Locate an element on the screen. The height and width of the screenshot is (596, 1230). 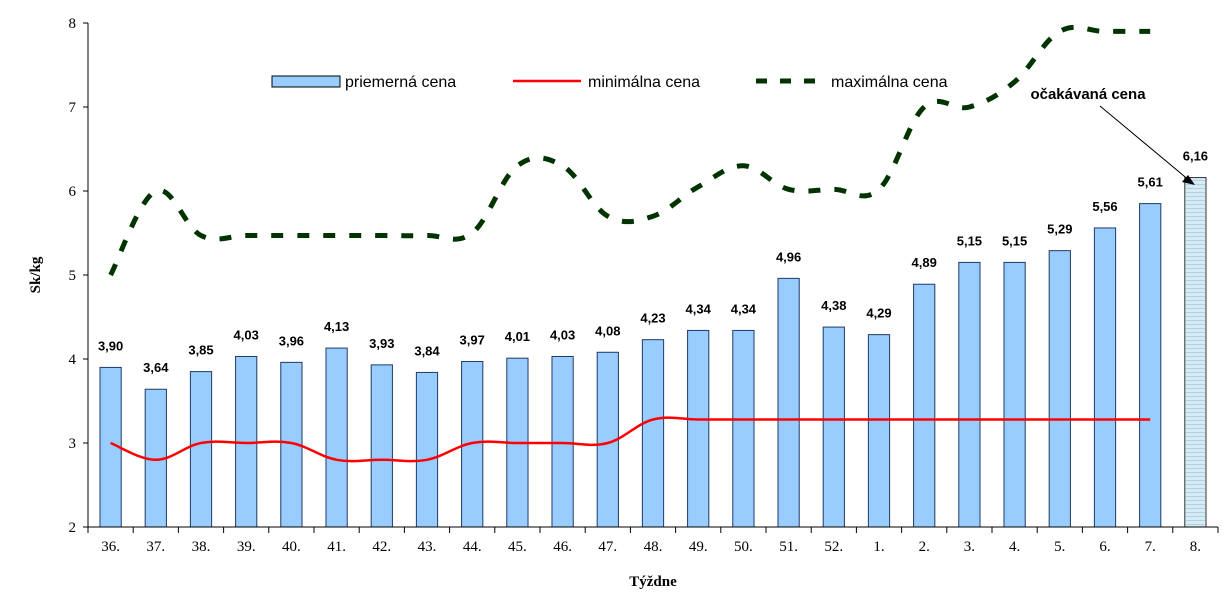
bar-data-label: 3,90 is located at coordinates (110, 345).